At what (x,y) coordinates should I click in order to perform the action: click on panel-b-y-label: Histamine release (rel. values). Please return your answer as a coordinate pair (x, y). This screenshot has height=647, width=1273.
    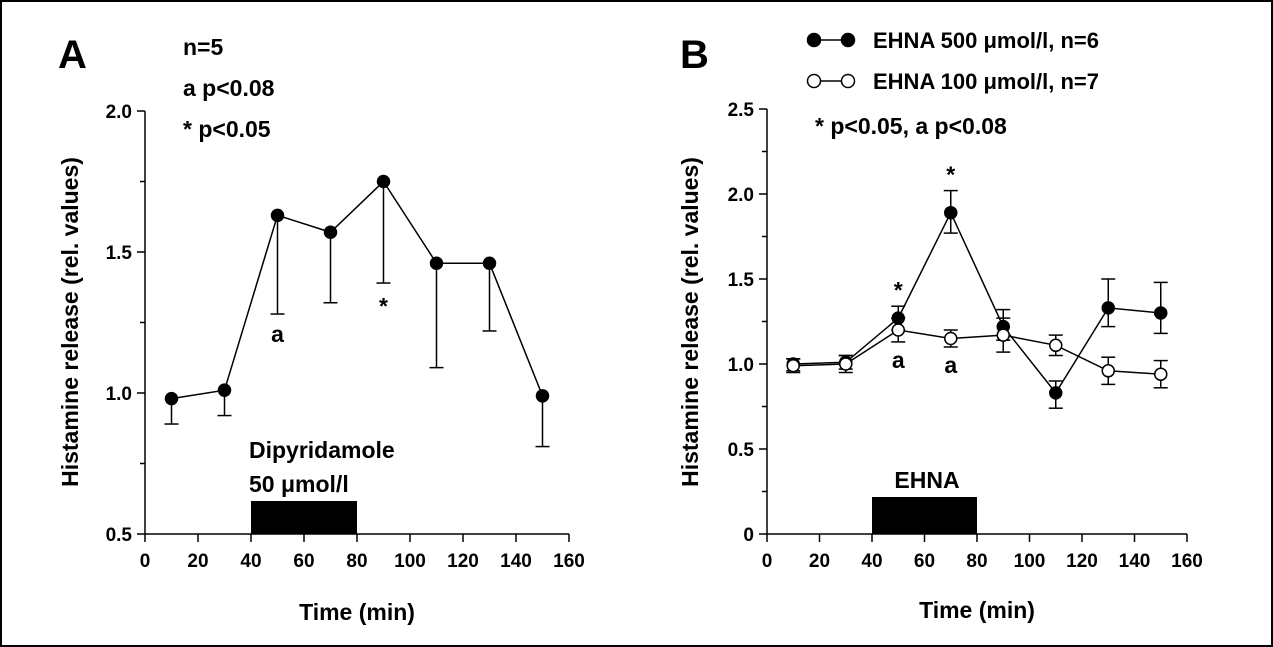
    Looking at the image, I should click on (690, 322).